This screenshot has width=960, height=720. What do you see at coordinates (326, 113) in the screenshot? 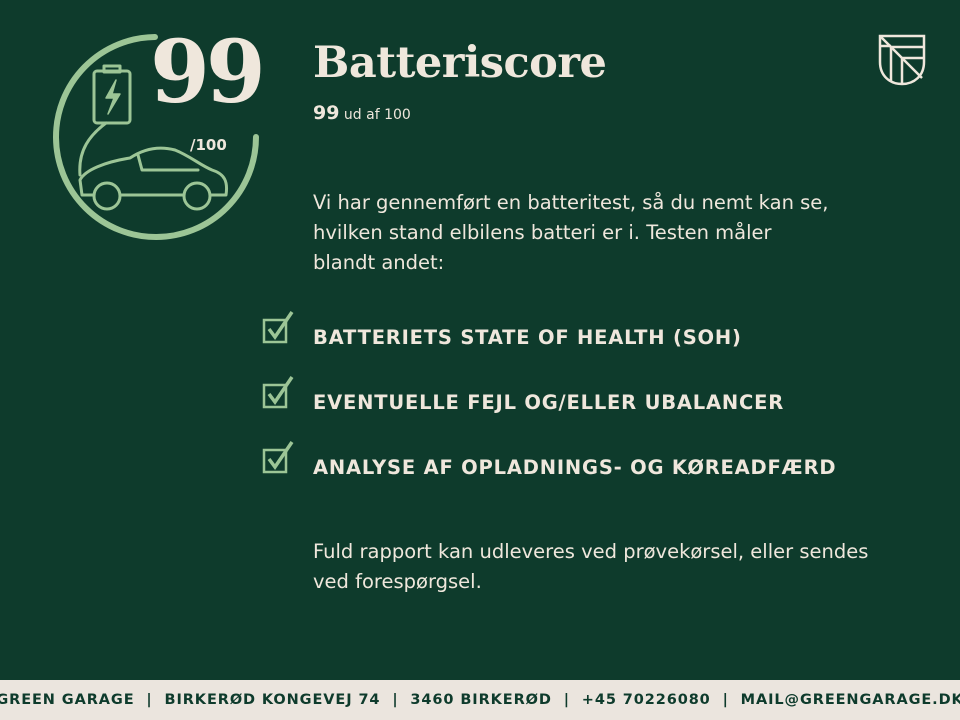
I see `subtitle-score: 99` at bounding box center [326, 113].